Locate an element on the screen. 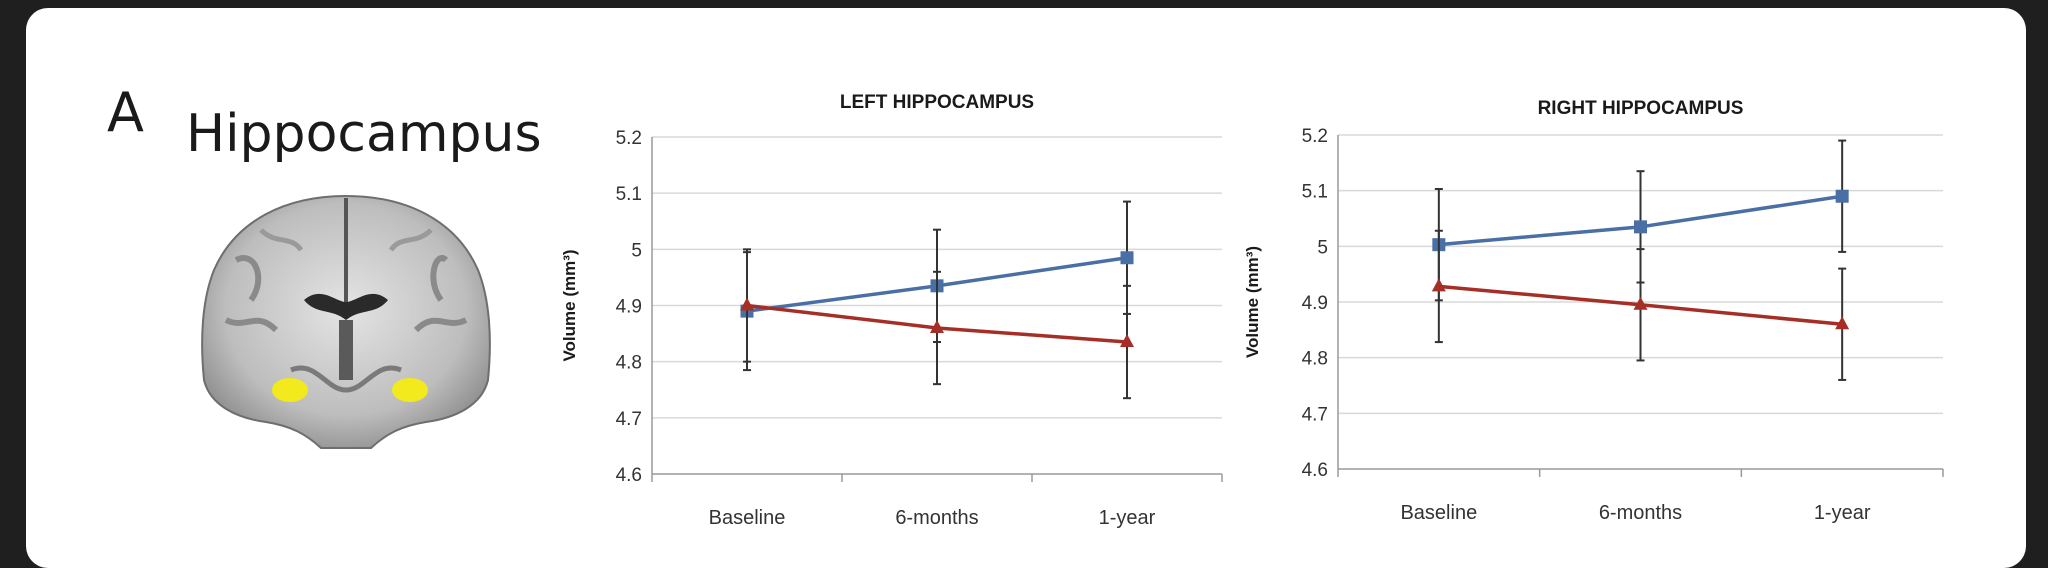 Image resolution: width=2048 pixels, height=568 pixels. left-hippocampus-highlight is located at coordinates (290, 390).